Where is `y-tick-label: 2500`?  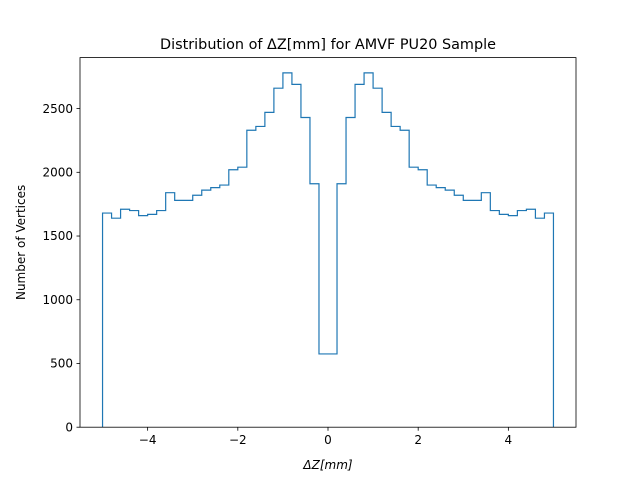
y-tick-label: 2500 is located at coordinates (57, 109).